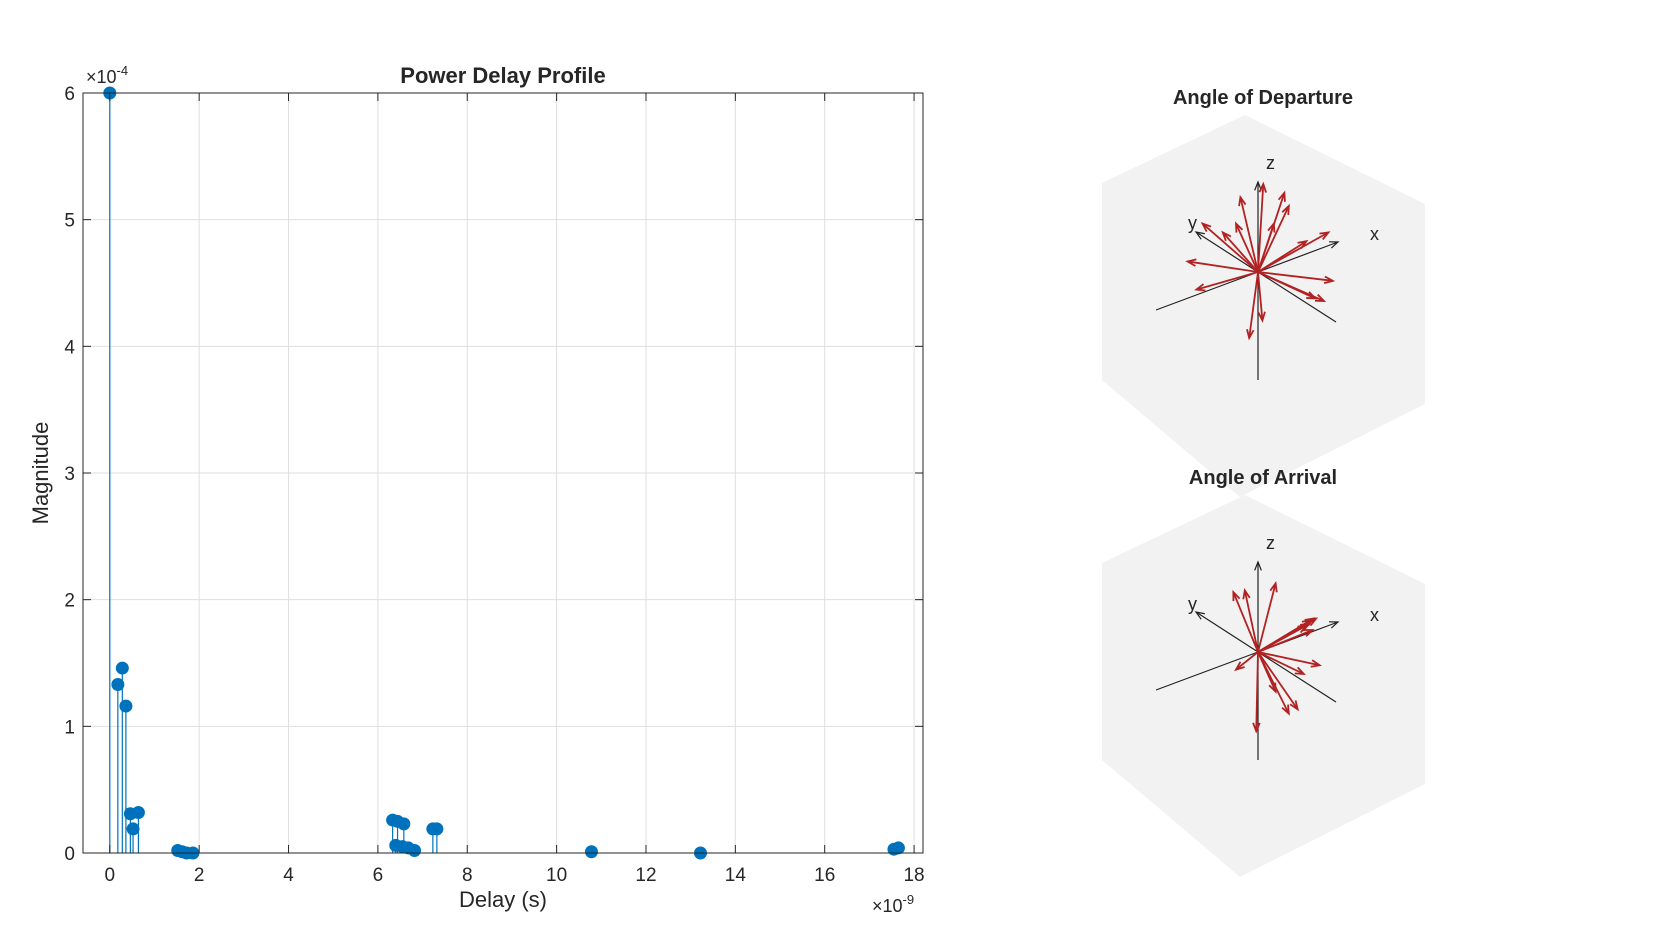  Describe the element at coordinates (502, 75) in the screenshot. I see `chart-title: Power Delay Profile` at that location.